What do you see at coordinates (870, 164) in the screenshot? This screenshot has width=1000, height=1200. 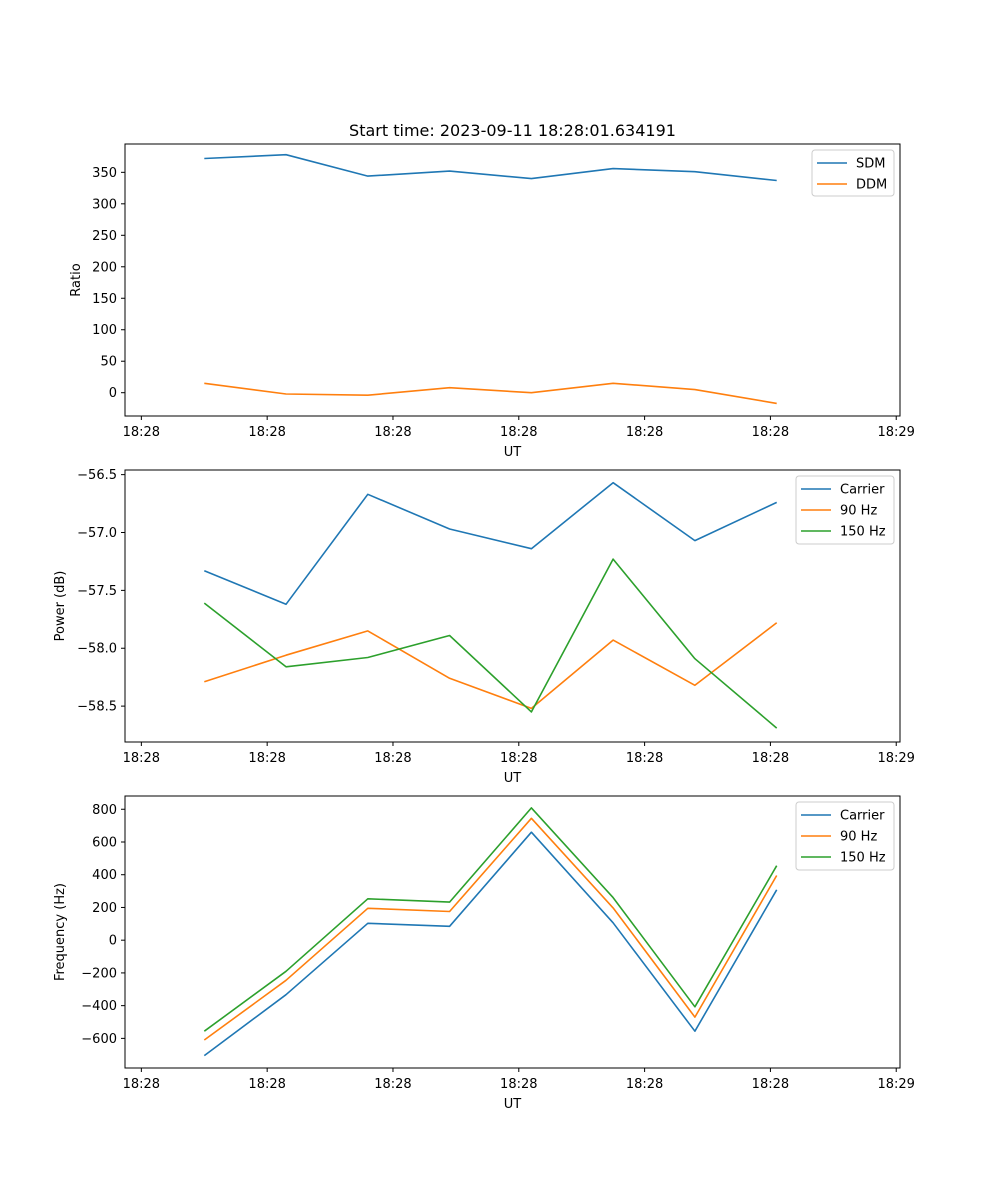 I see `legend-label: SDM` at bounding box center [870, 164].